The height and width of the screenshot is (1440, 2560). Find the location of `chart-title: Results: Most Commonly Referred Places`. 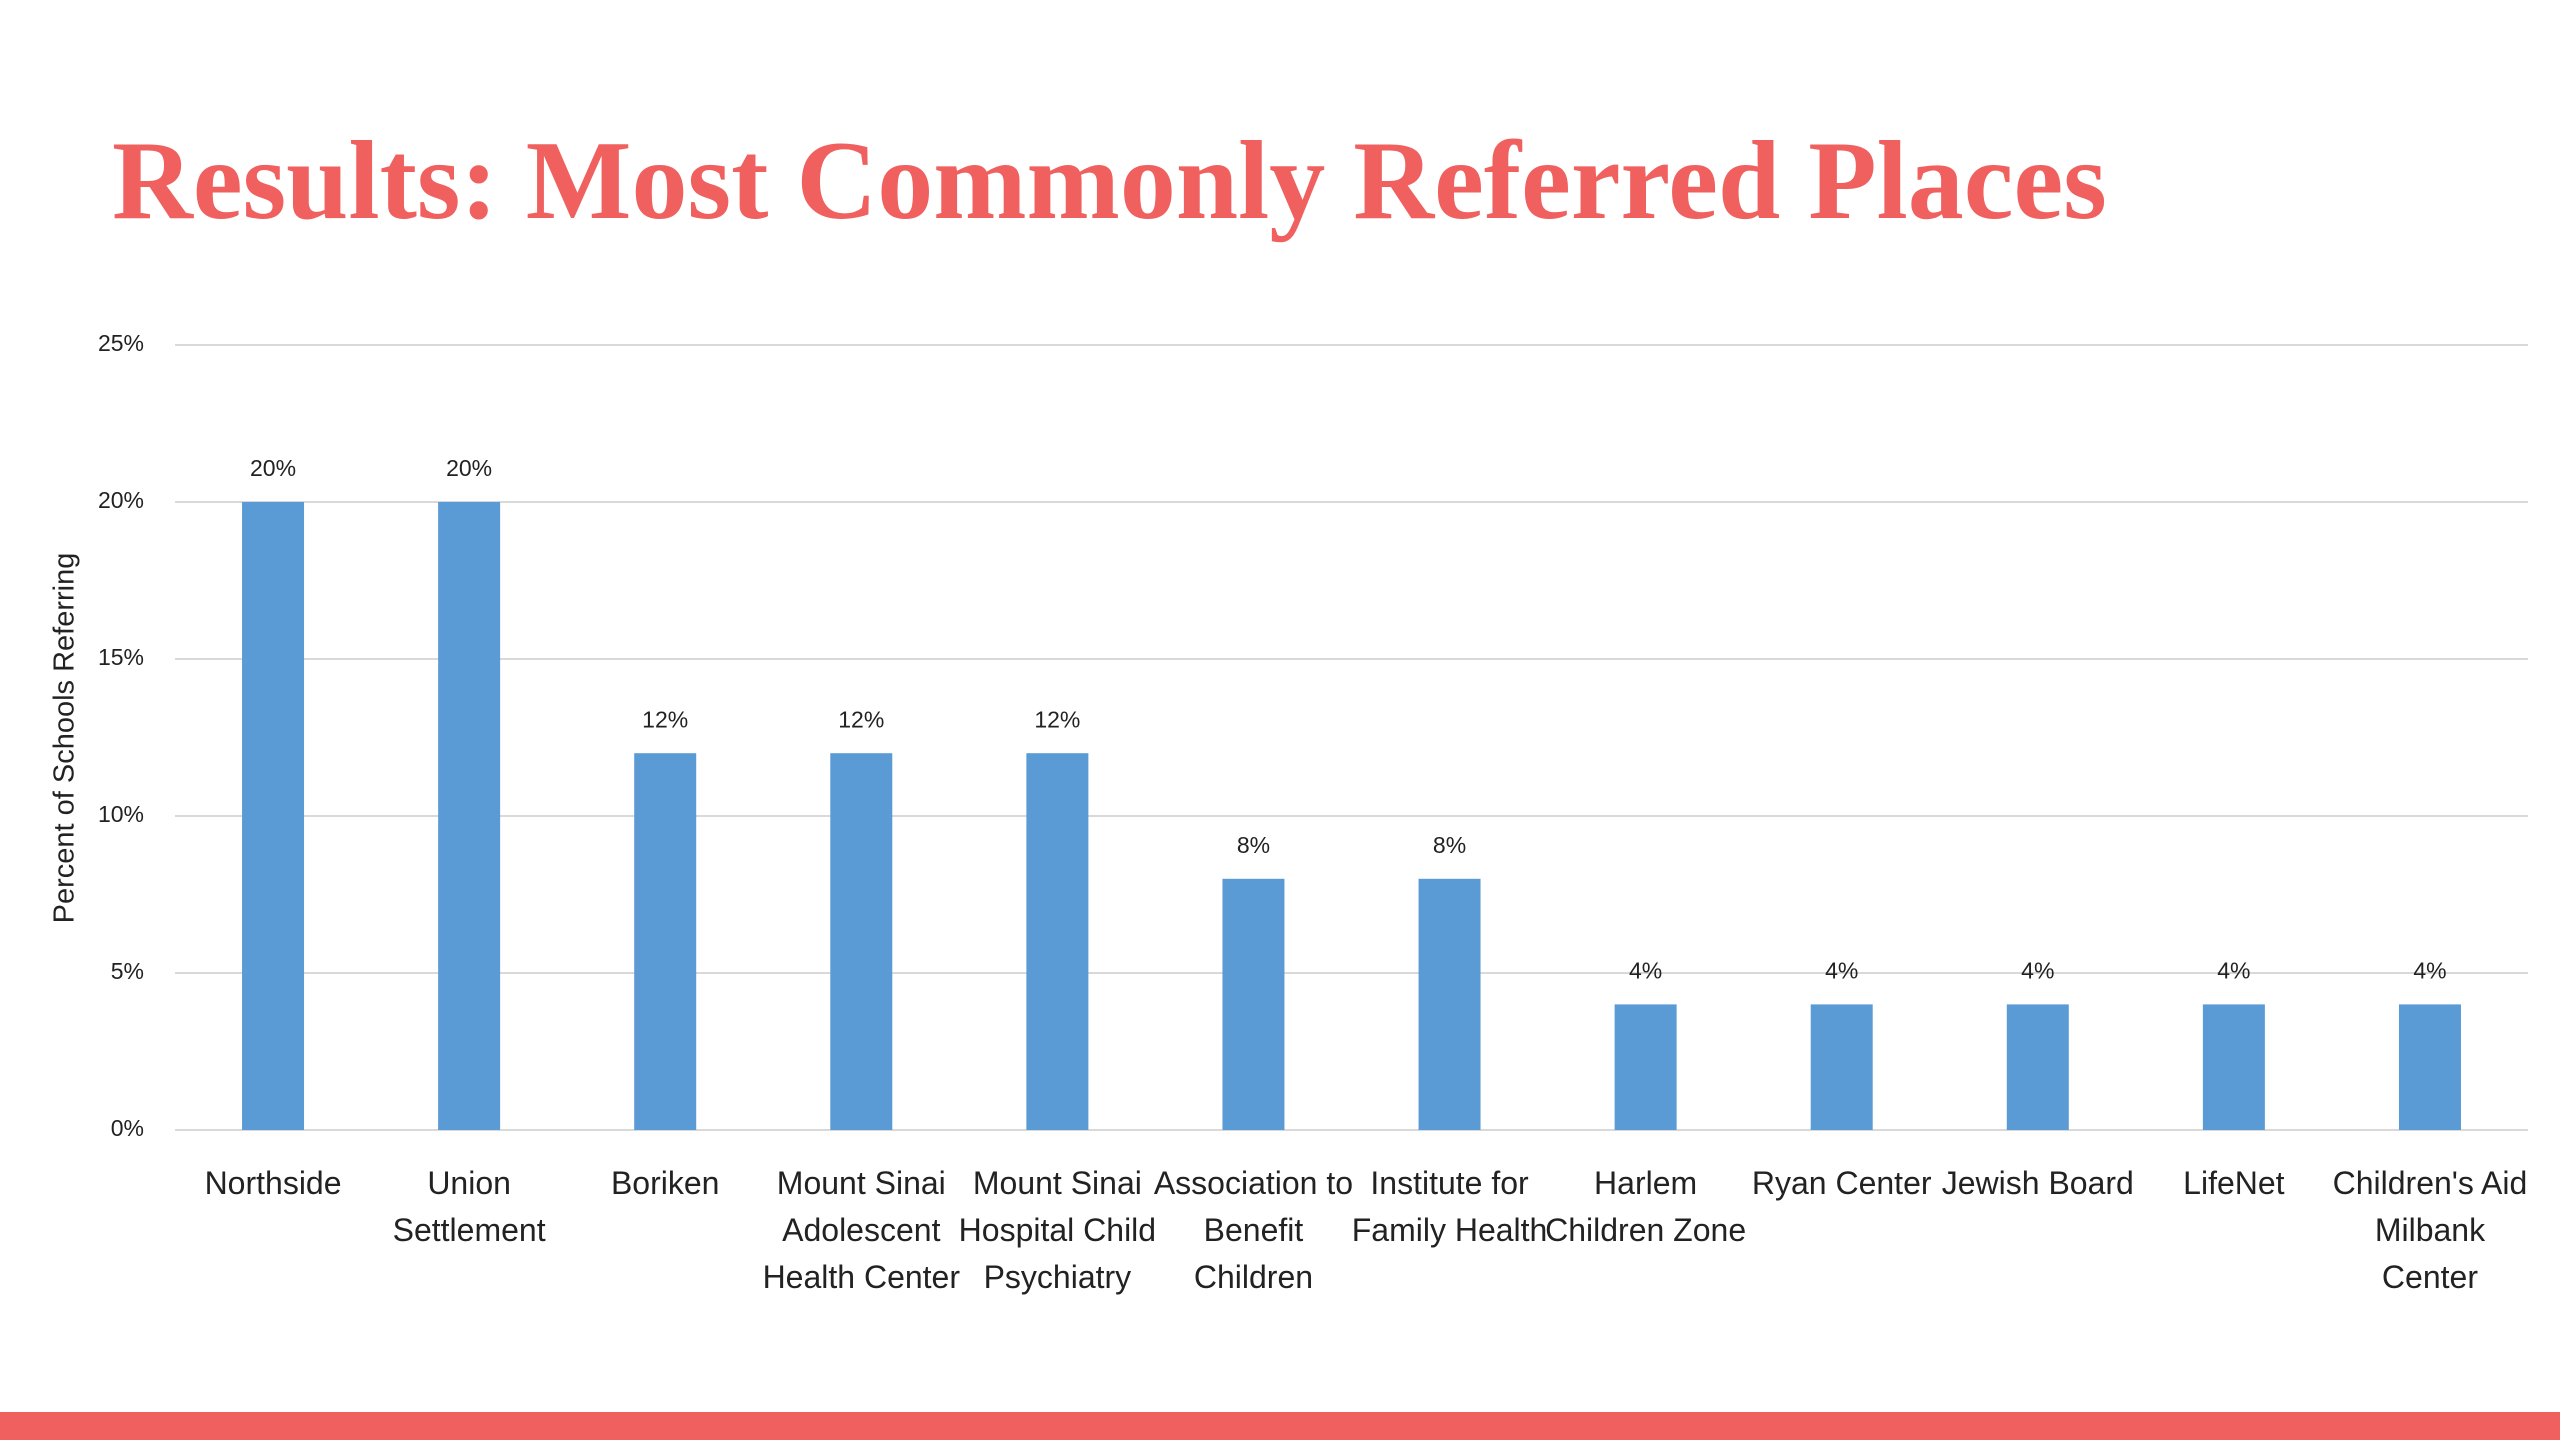

chart-title: Results: Most Commonly Referred Places is located at coordinates (1109, 181).